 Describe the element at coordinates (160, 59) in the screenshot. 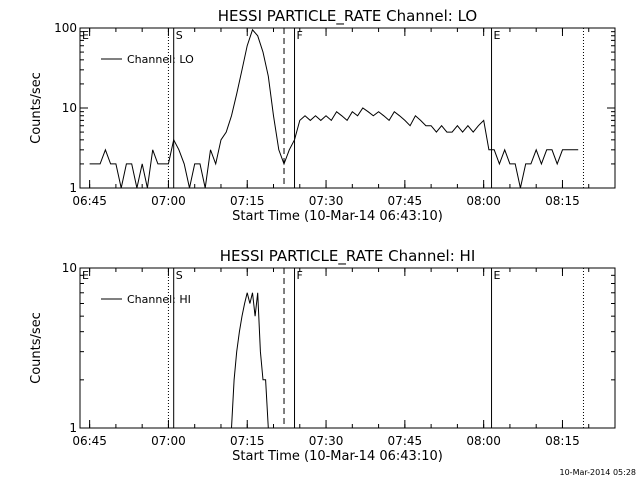

I see `legend-label: Channel: LO` at that location.